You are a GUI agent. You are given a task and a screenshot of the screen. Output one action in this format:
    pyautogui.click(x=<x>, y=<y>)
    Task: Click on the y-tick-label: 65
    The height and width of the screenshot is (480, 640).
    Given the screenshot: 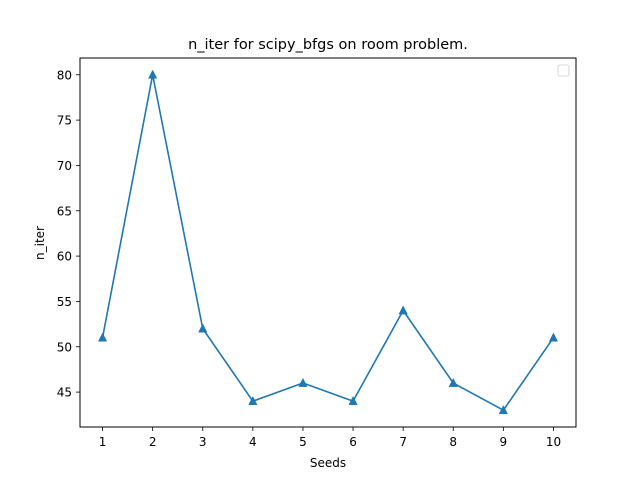 What is the action you would take?
    pyautogui.click(x=64, y=211)
    